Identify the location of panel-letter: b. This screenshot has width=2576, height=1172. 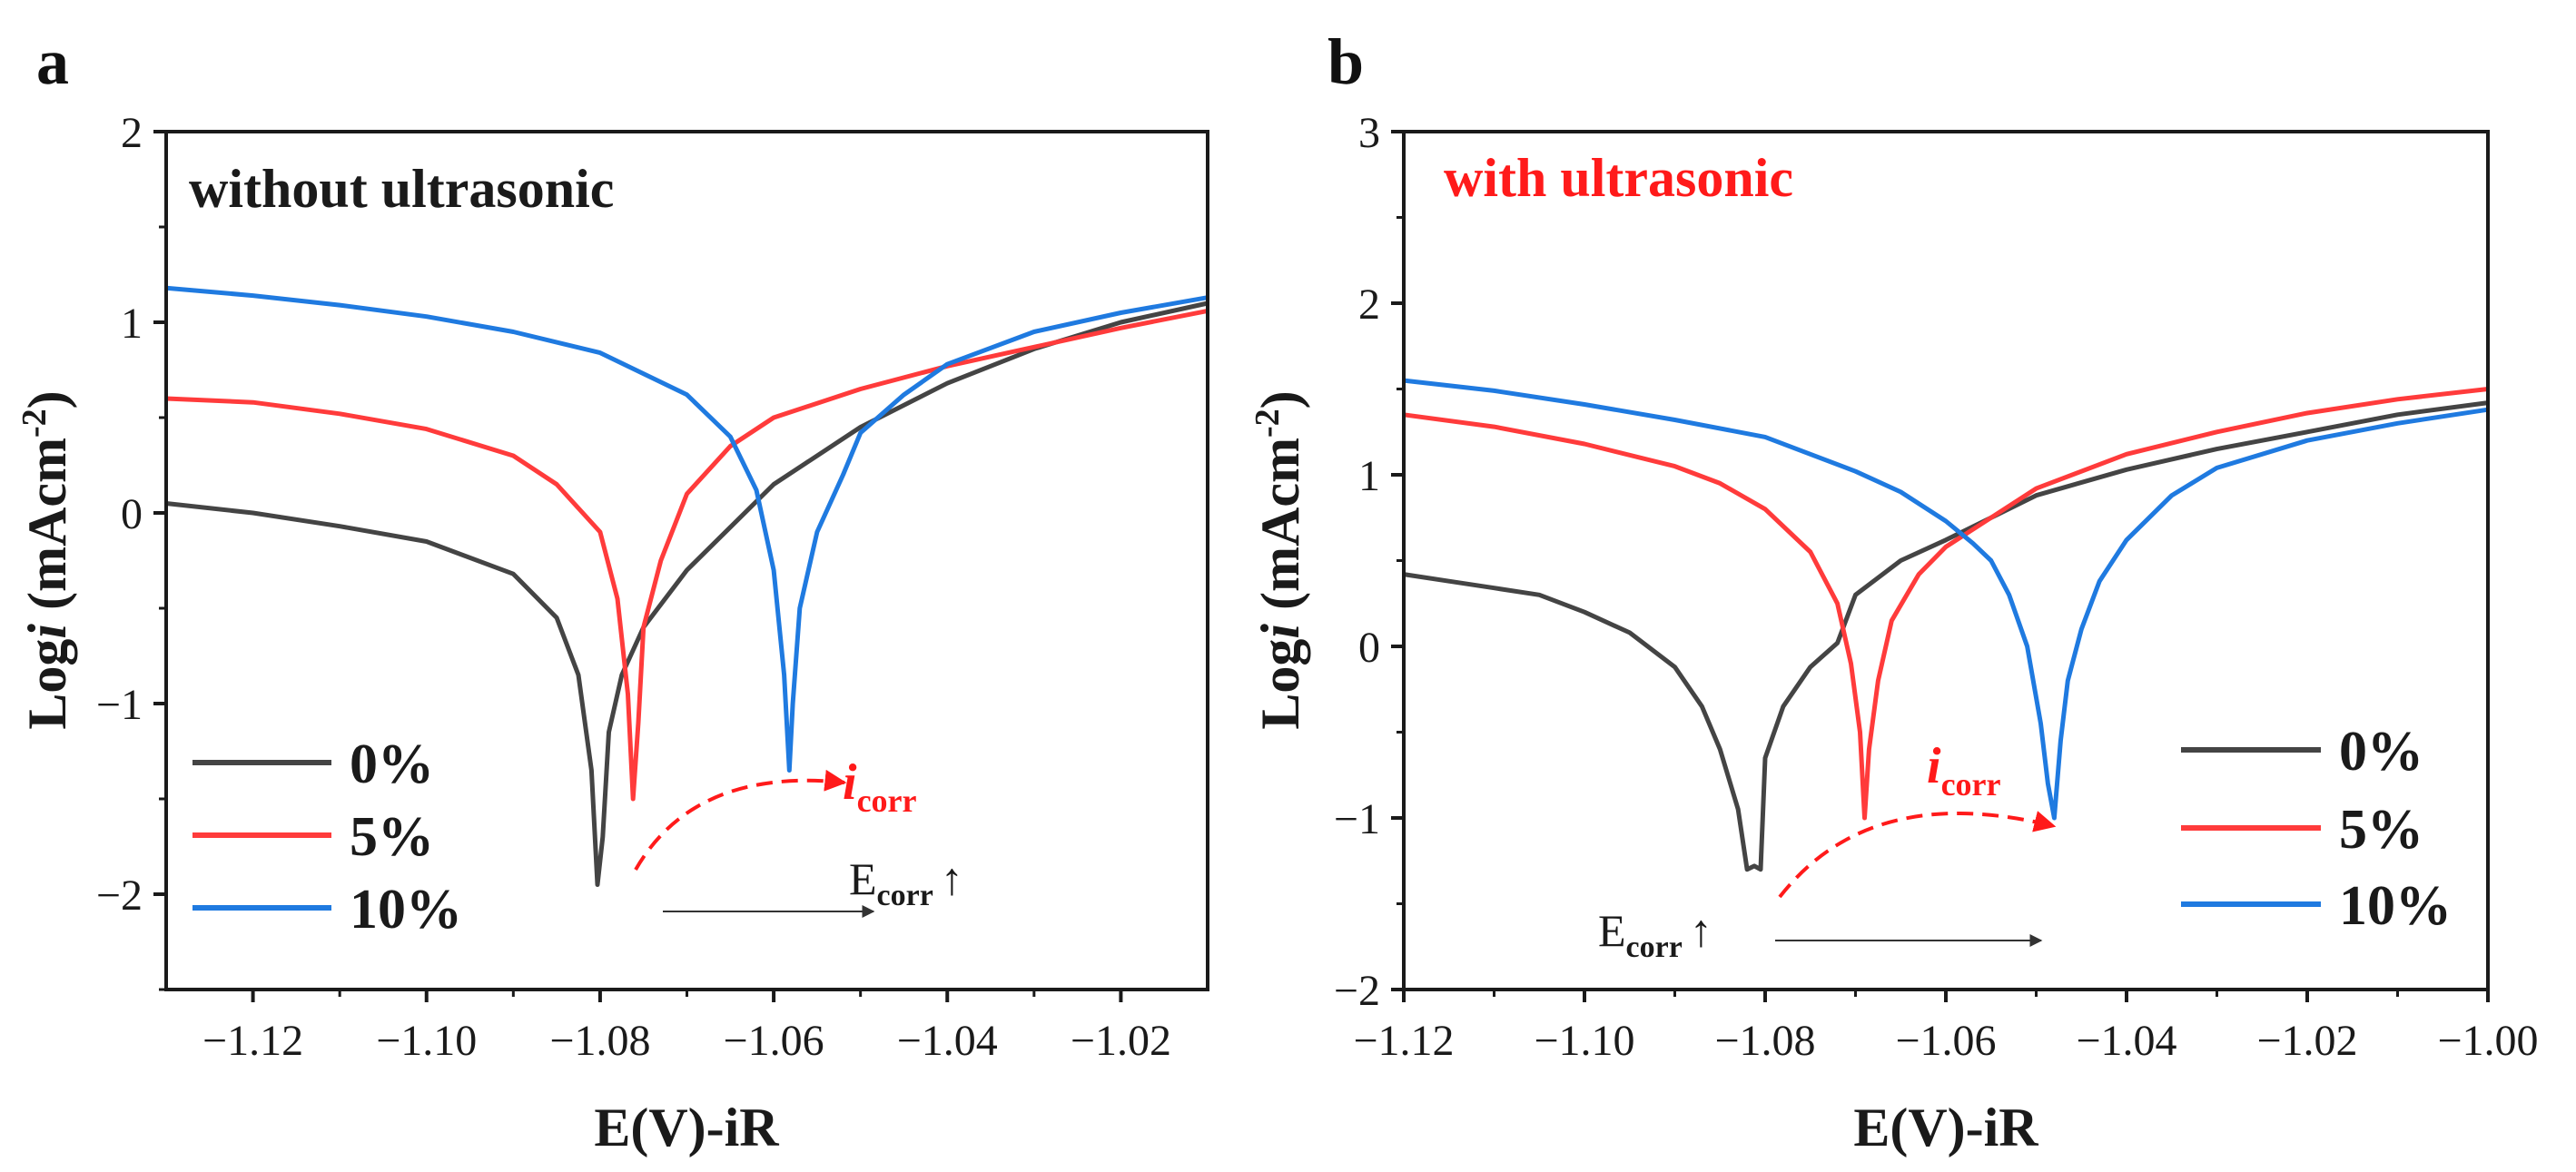
(1345, 61).